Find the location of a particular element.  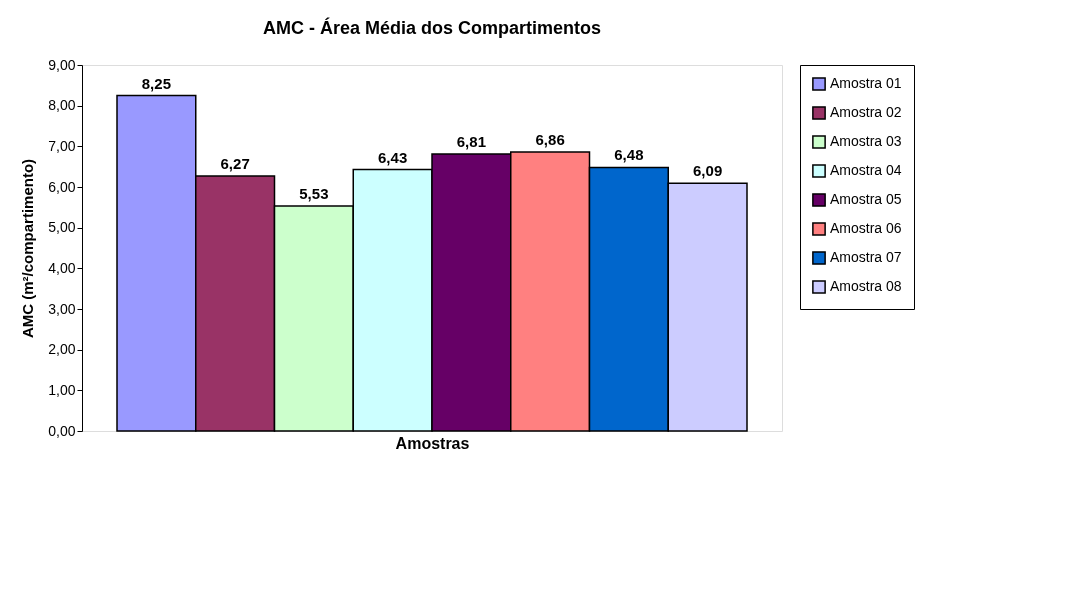

y-tick-label: 7,00 is located at coordinates (62, 145).